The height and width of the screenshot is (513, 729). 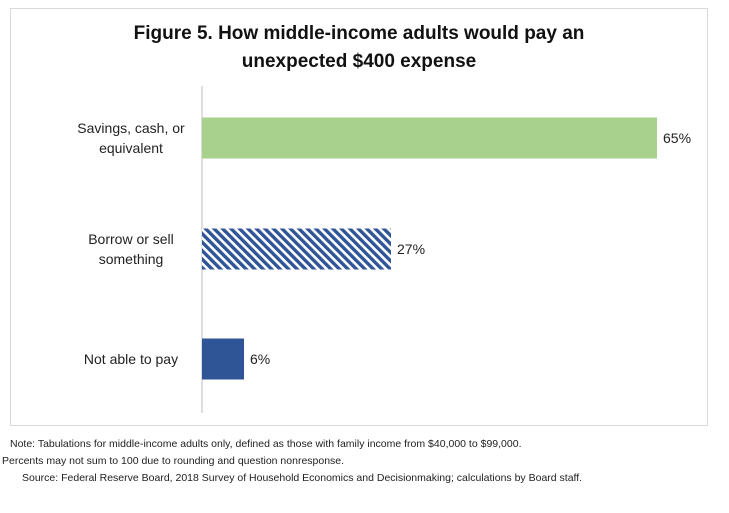 I want to click on data-label-2: 6%, so click(x=260, y=359).